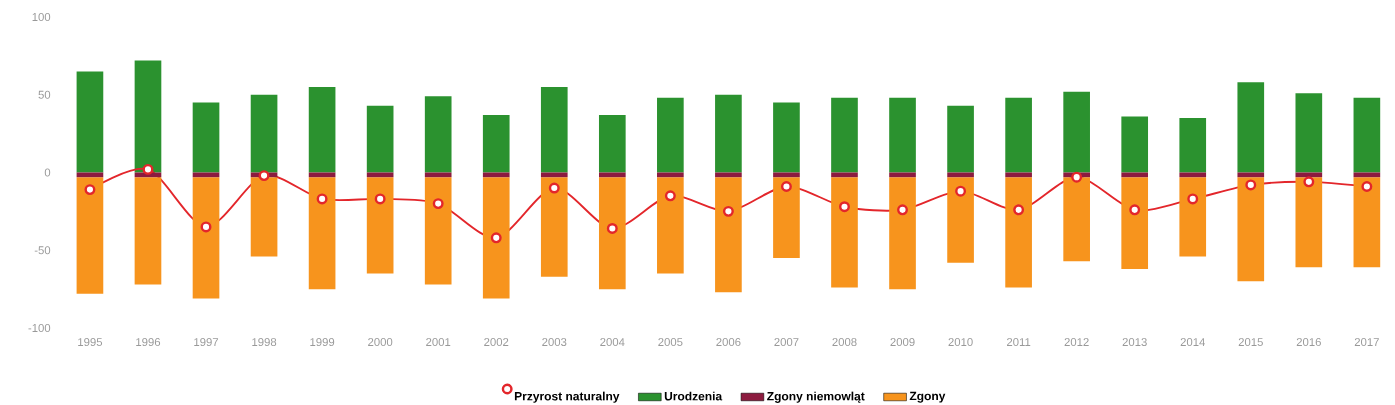 The height and width of the screenshot is (405, 1395). I want to click on x-tick-label: 1998, so click(264, 342).